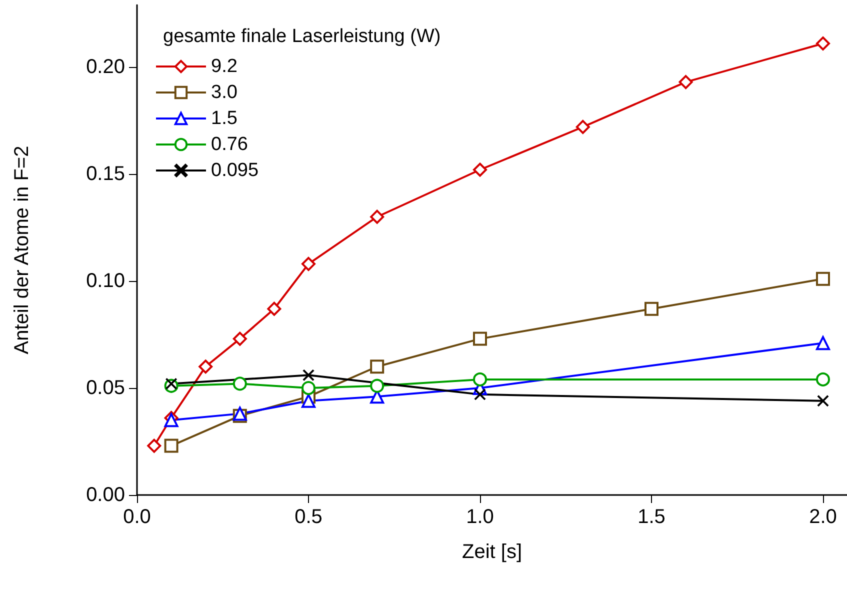 The image size is (847, 594). I want to click on x-tick-label: 1.5, so click(652, 517).